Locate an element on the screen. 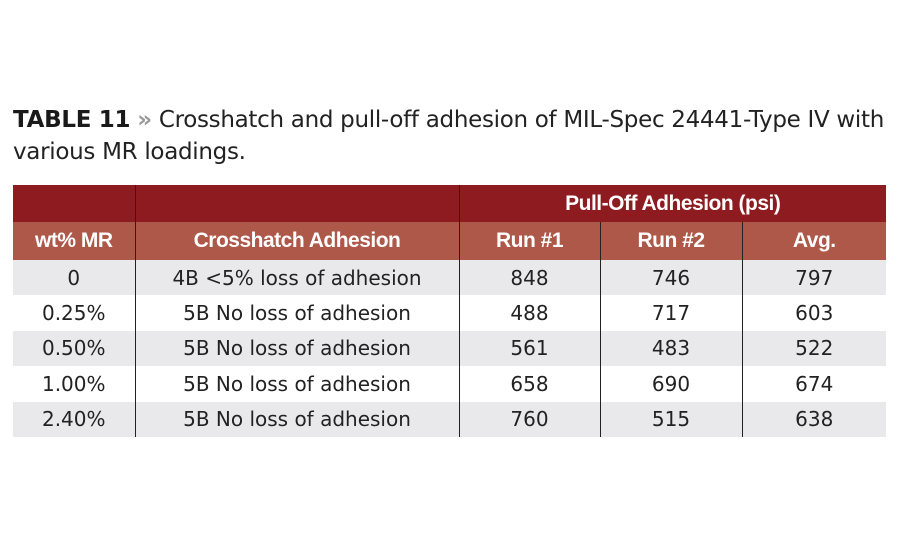  table-row: 0.50% 5B No loss of adhesion 561 483 522 is located at coordinates (449, 348).